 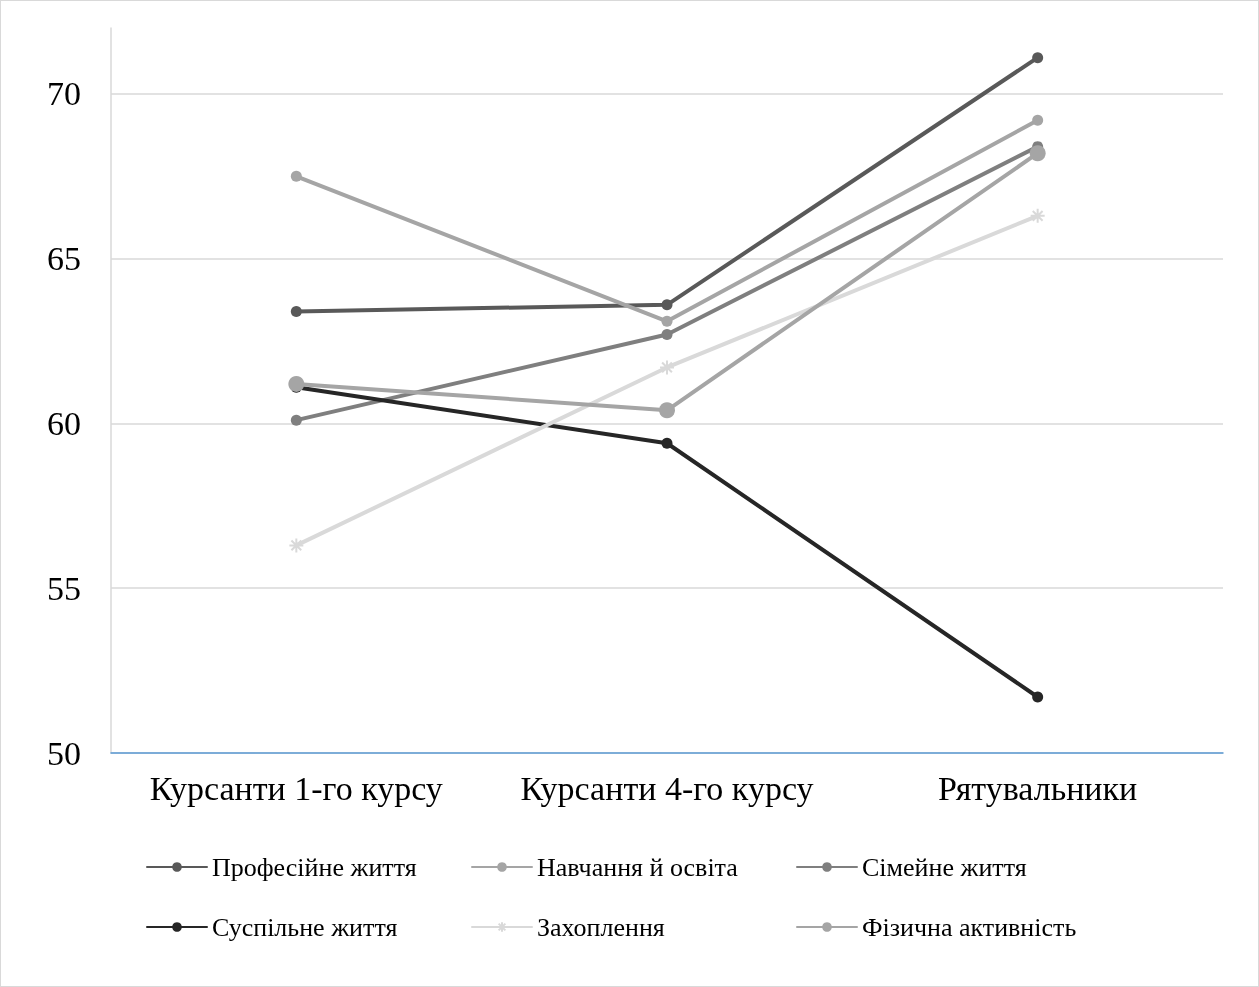 What do you see at coordinates (1038, 788) in the screenshot?
I see `x-tick-label: Рятувальники` at bounding box center [1038, 788].